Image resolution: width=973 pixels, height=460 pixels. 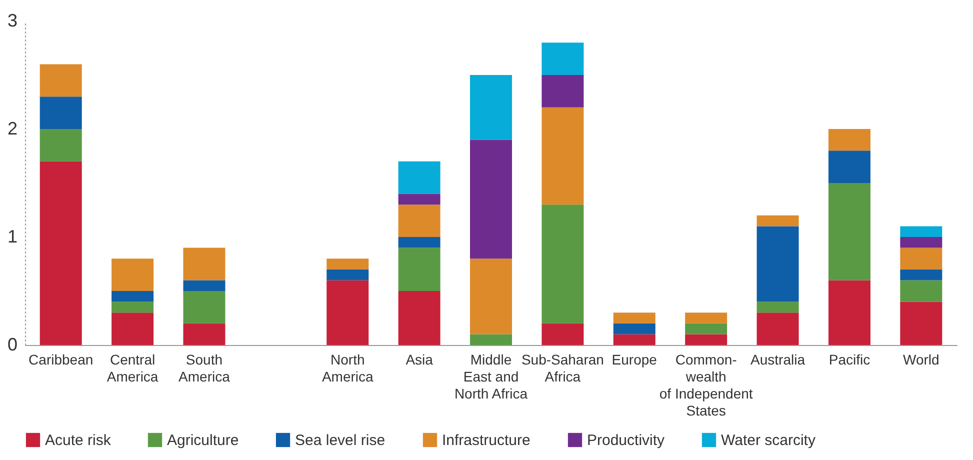 I want to click on x-tick-label: Pacific, so click(x=849, y=360).